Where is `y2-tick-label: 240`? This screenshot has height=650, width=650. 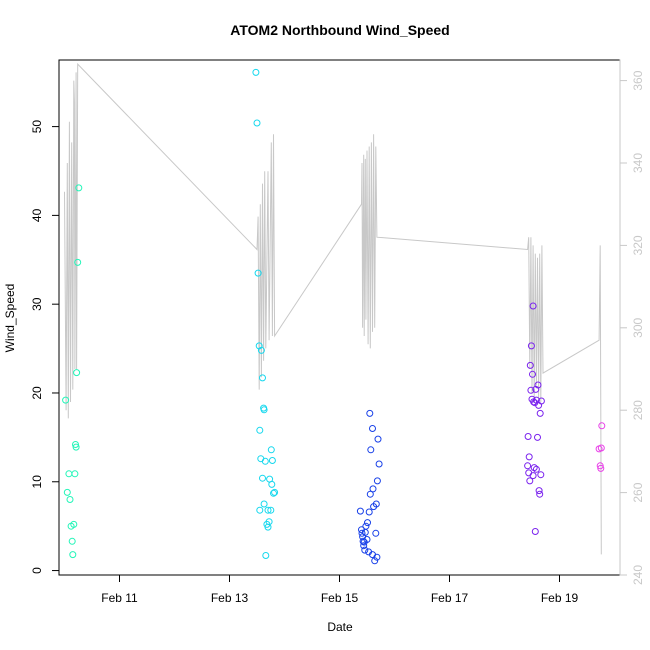
y2-tick-label: 240 is located at coordinates (638, 575).